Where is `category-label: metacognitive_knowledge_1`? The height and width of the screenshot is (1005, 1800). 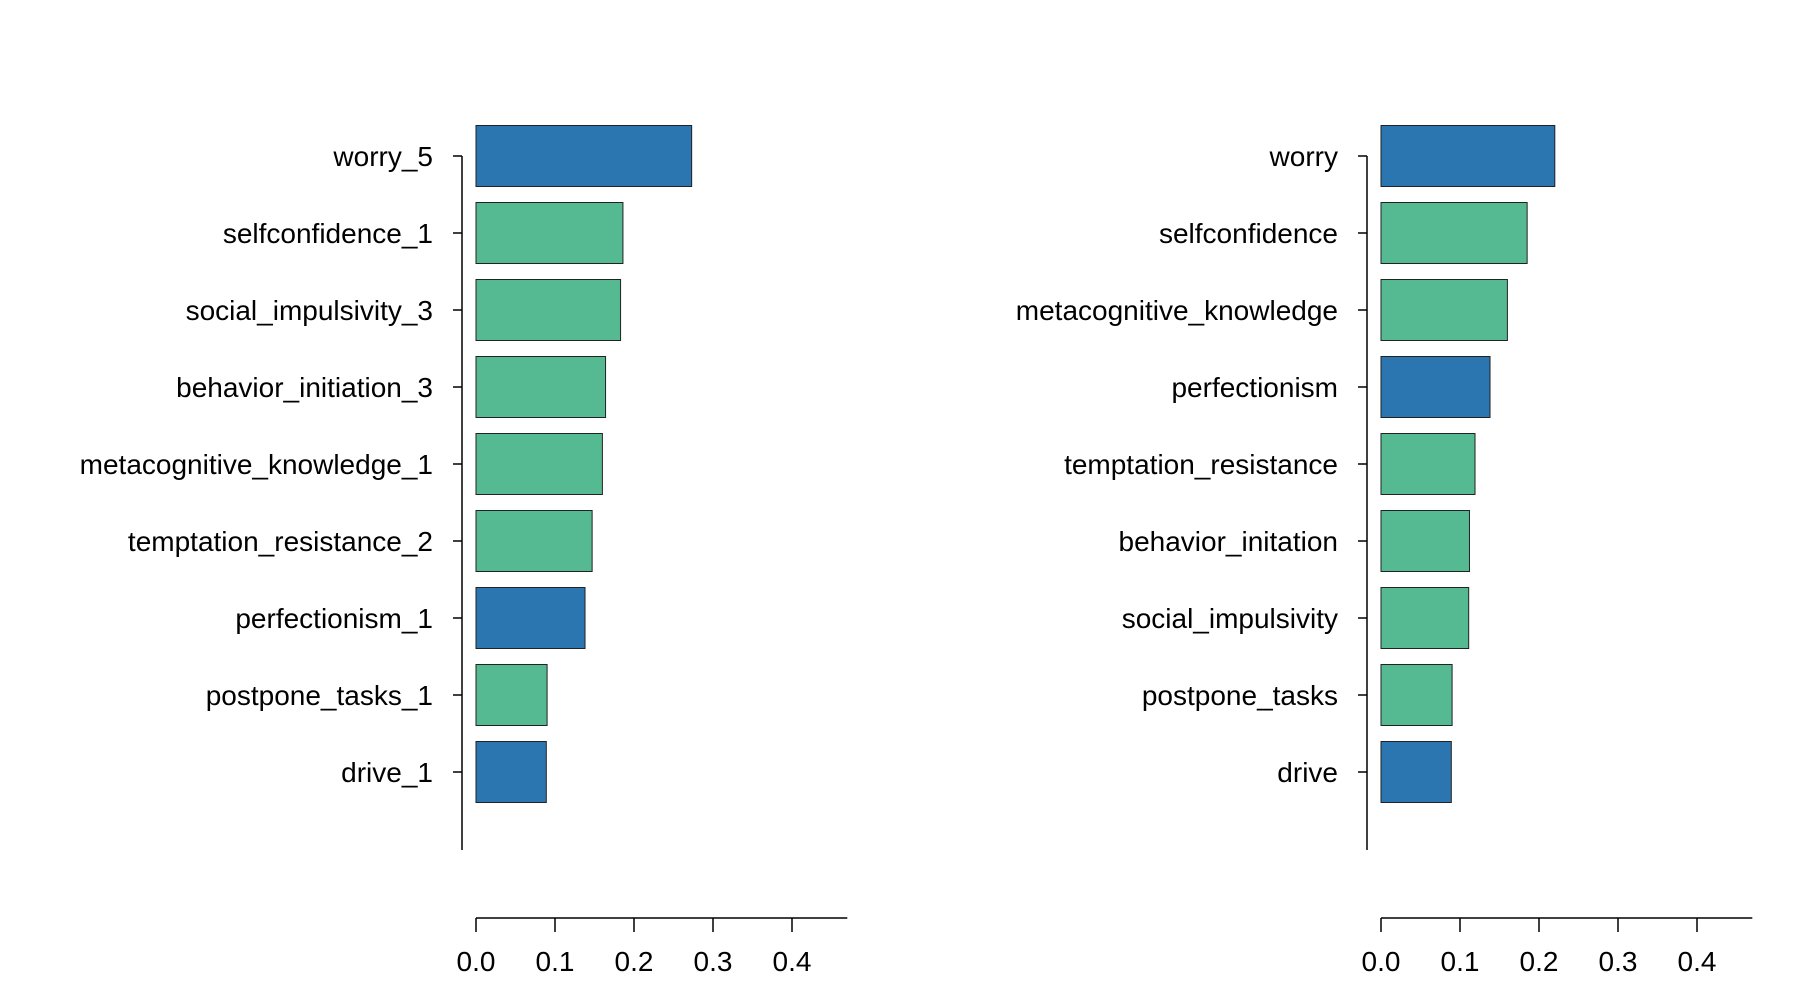 category-label: metacognitive_knowledge_1 is located at coordinates (256, 464).